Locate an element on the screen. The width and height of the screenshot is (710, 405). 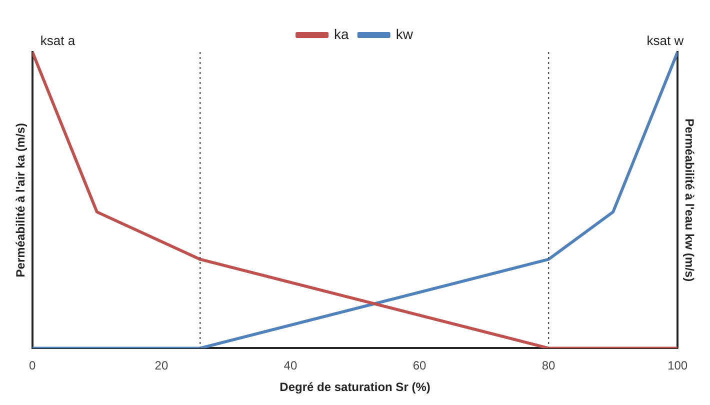
y-axis-title: Perméabilité à l'air ka (m/s) is located at coordinates (21, 200).